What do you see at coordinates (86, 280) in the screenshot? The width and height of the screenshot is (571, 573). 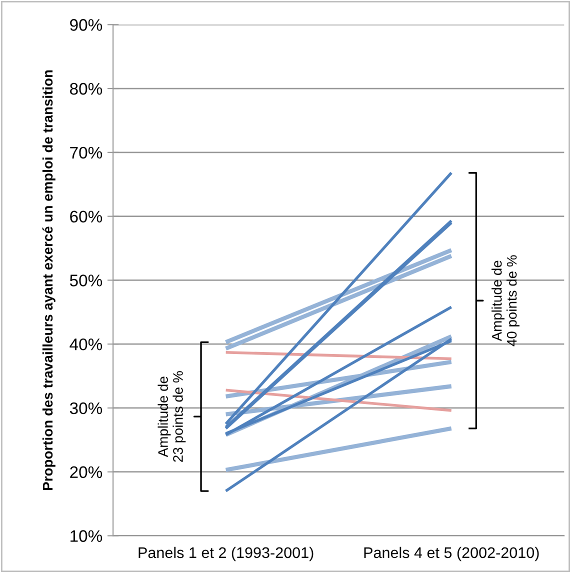 I see `y-tick-label: 50%` at bounding box center [86, 280].